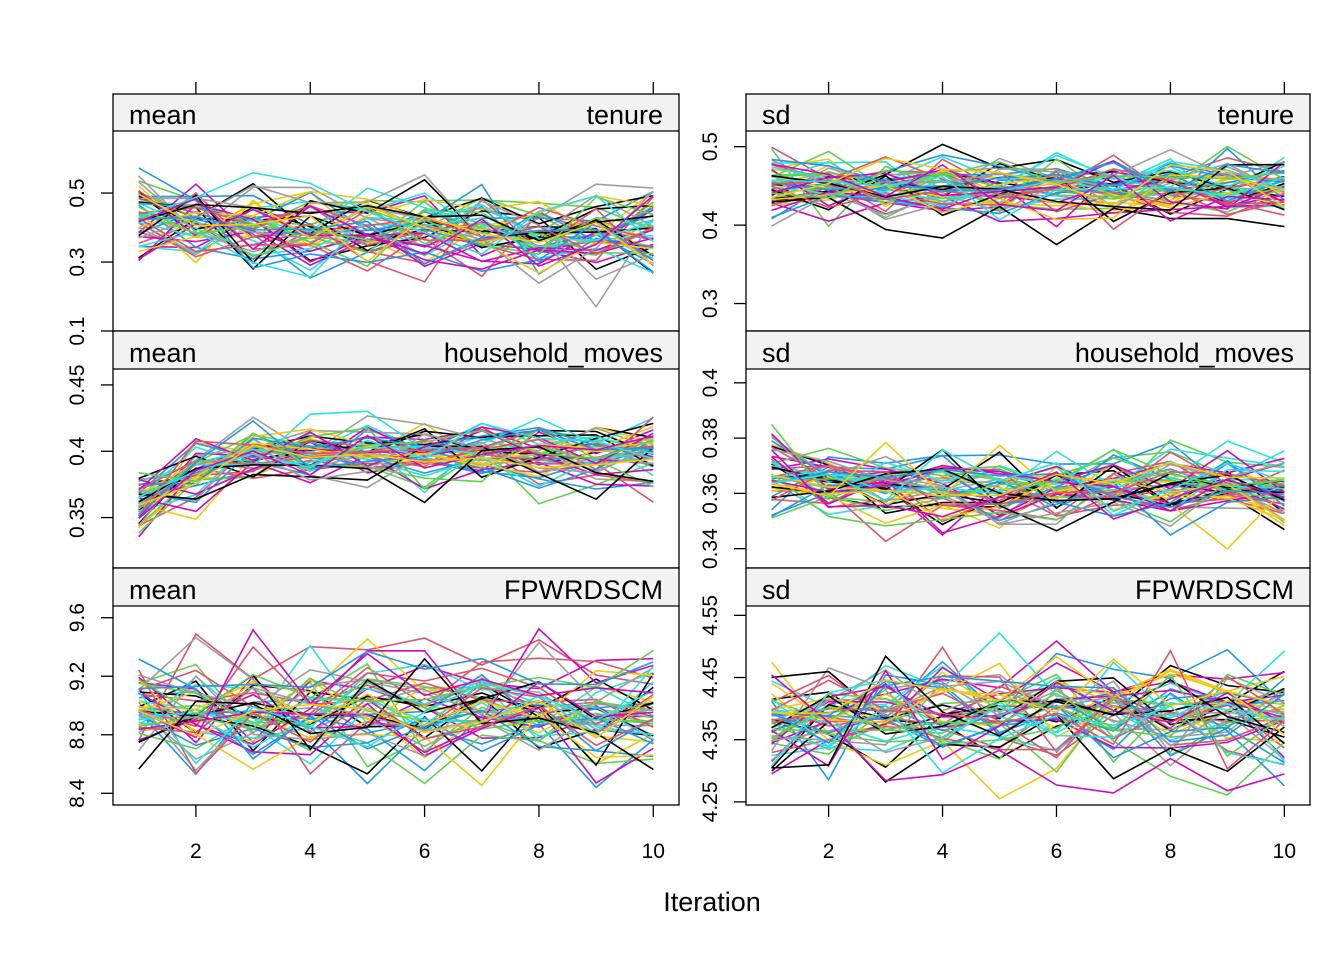  I want to click on strip-variable-label: household_moves, so click(1184, 353).